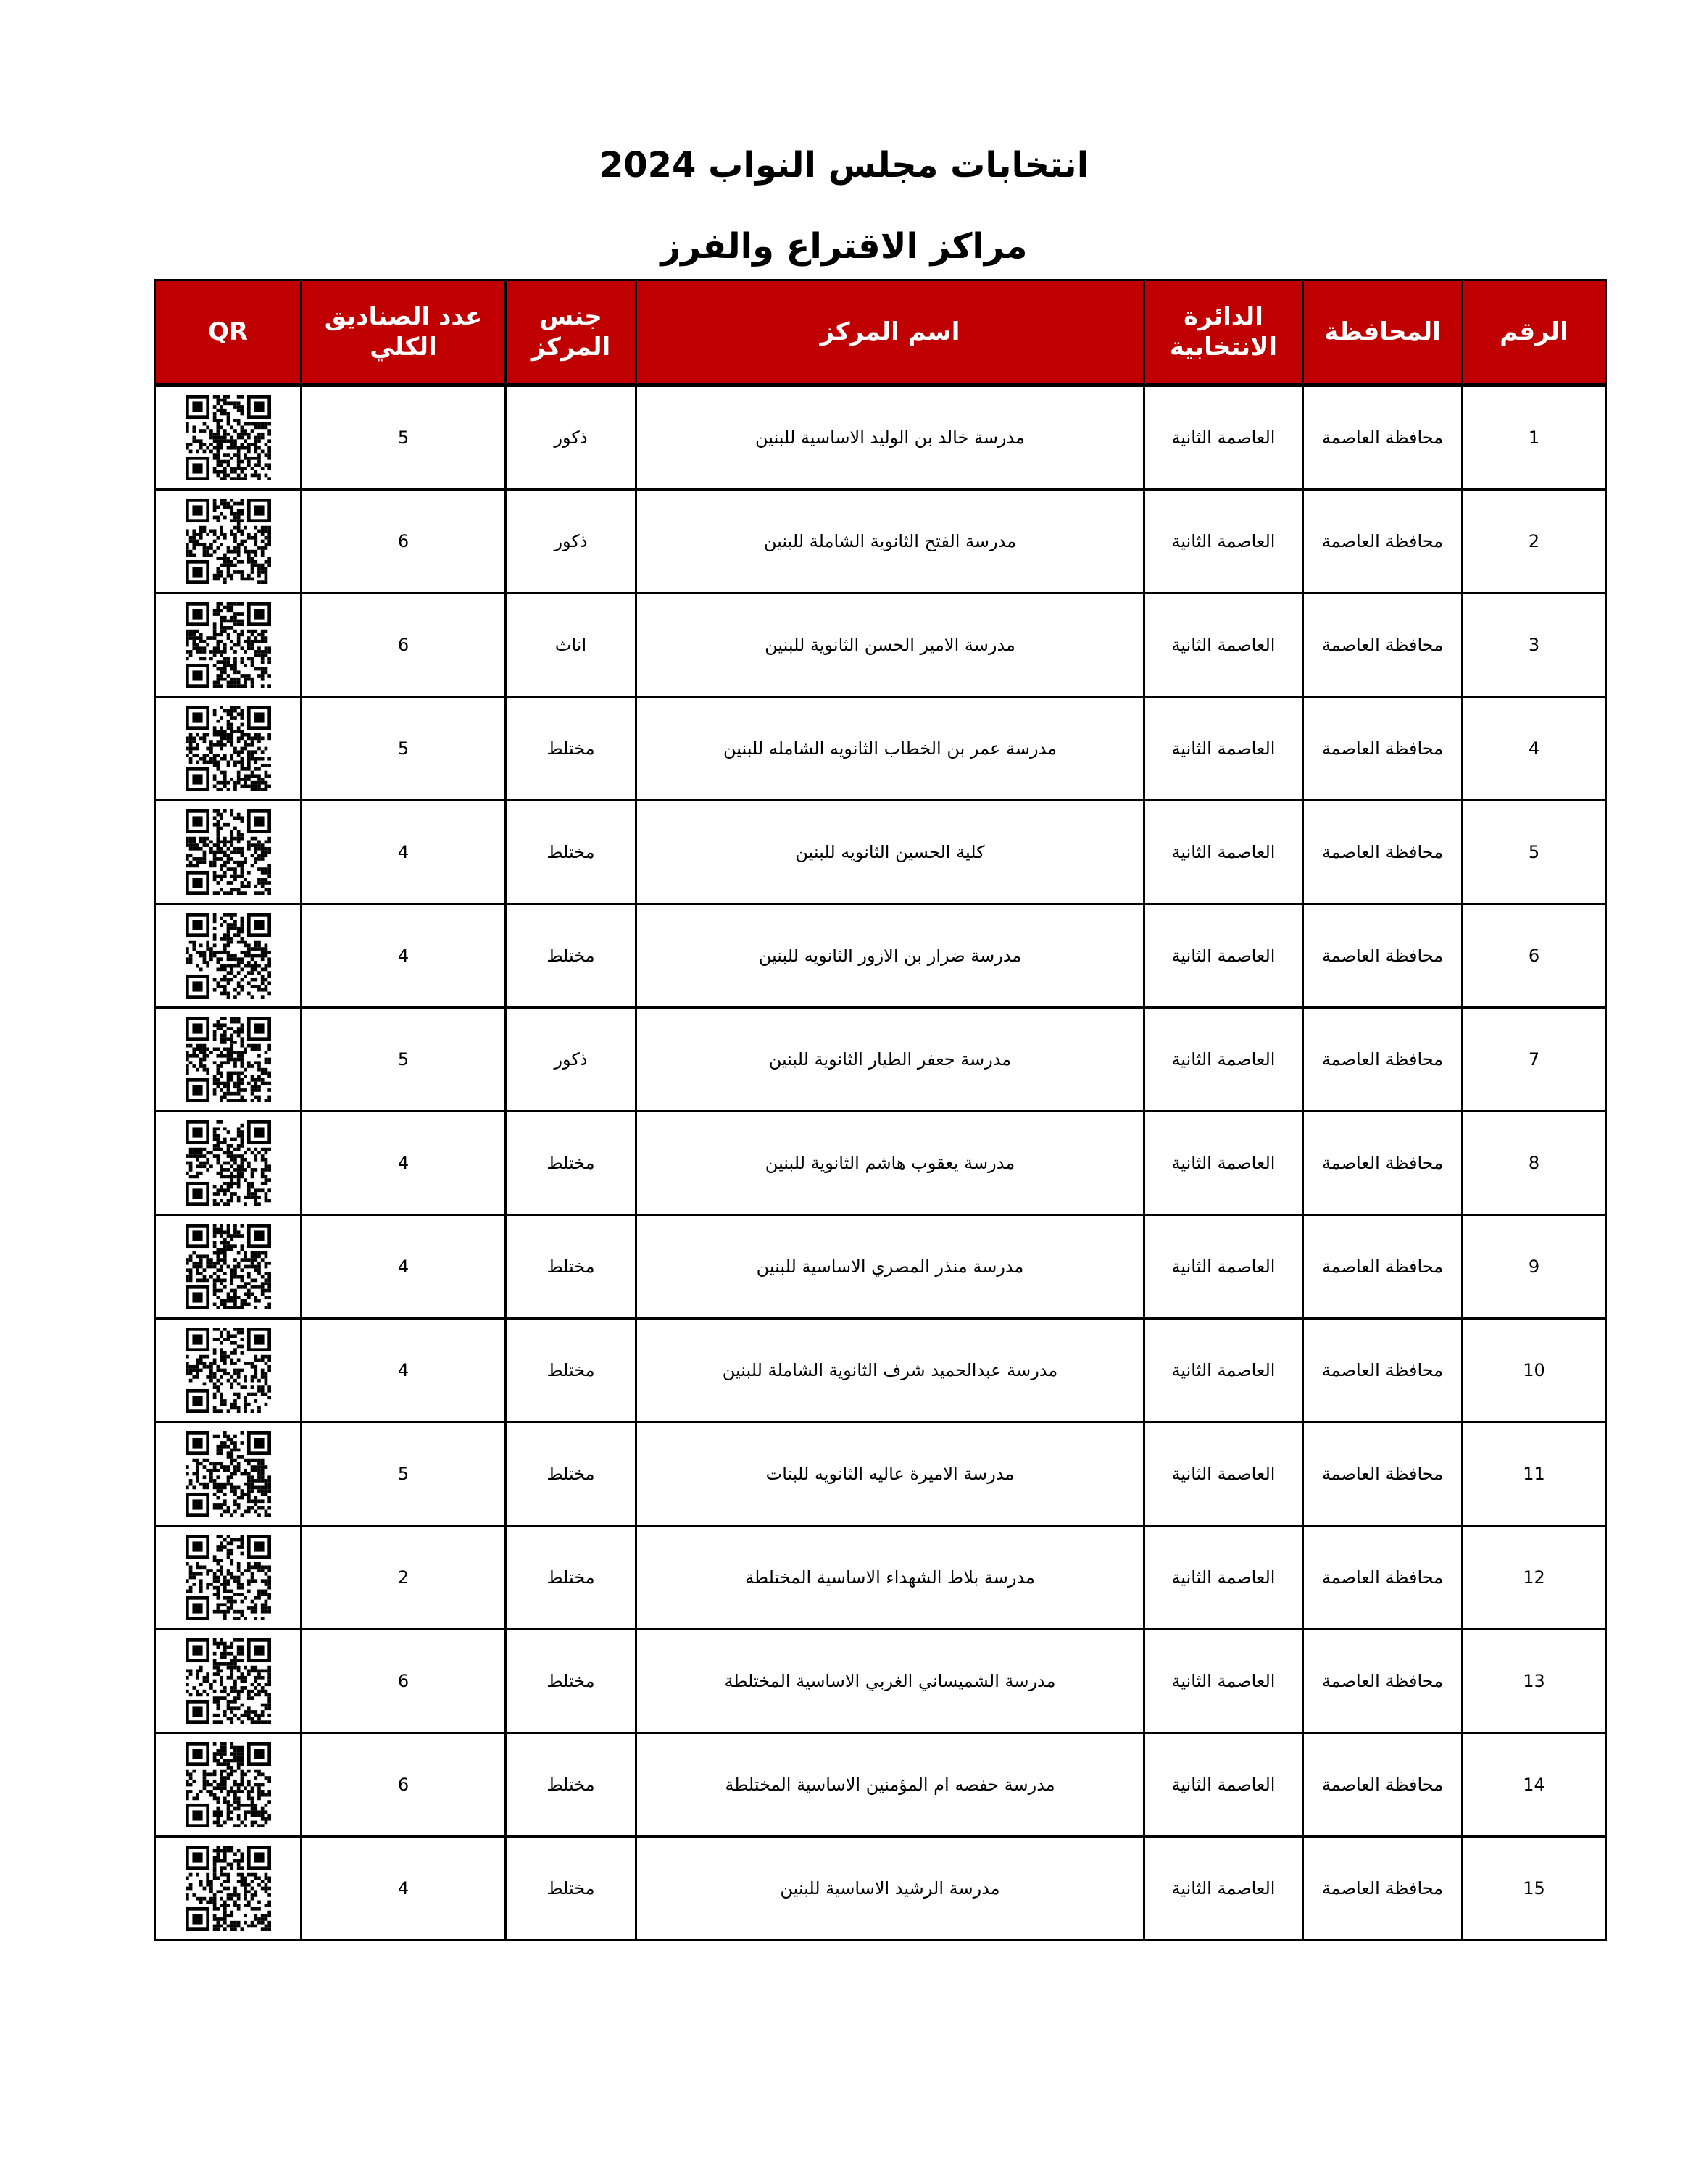 This screenshot has height=2184, width=1688. Describe the element at coordinates (1534, 1370) in the screenshot. I see `row-number: 10` at that location.